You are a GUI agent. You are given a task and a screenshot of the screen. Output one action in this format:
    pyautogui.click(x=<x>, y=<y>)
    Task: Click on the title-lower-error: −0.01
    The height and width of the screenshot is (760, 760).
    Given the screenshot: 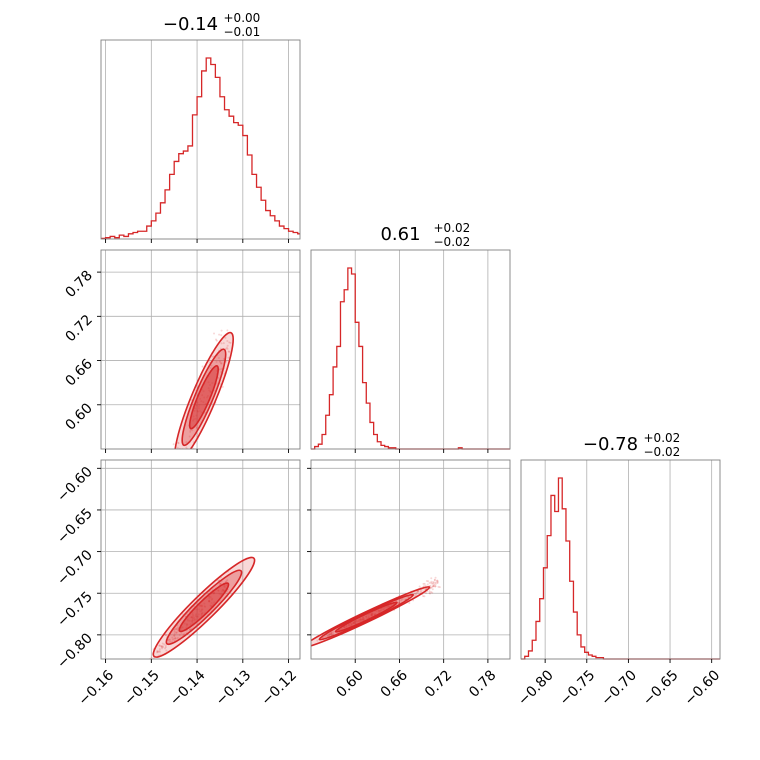 What is the action you would take?
    pyautogui.click(x=242, y=32)
    